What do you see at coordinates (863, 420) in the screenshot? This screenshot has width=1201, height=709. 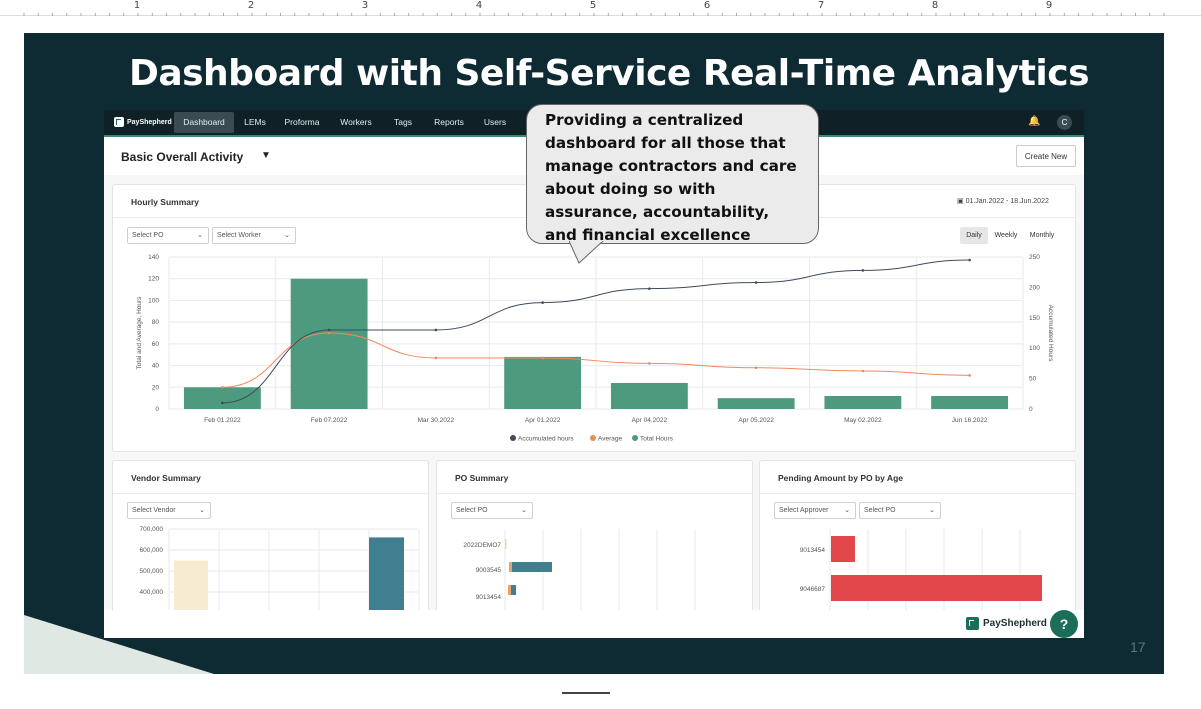 I see `x-tick-label: May 02.2022` at bounding box center [863, 420].